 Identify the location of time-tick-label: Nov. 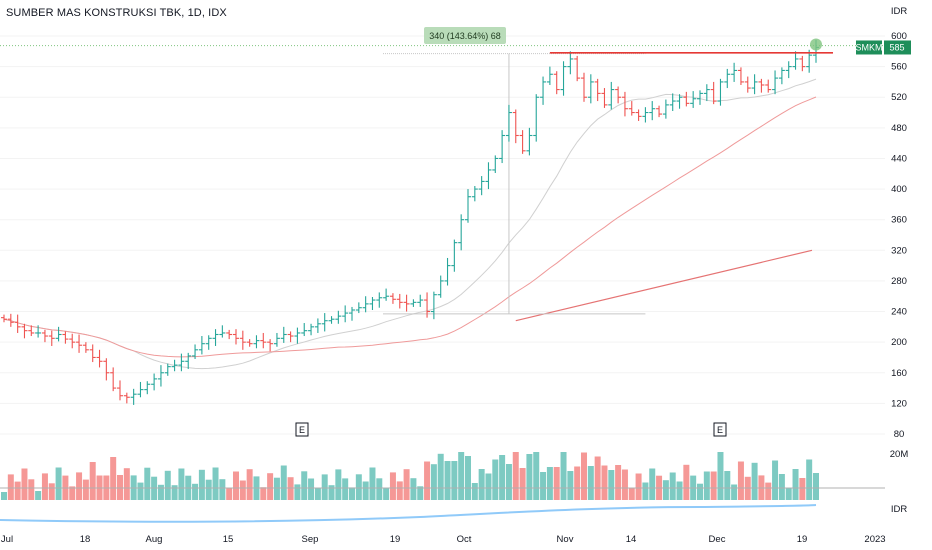
(565, 539).